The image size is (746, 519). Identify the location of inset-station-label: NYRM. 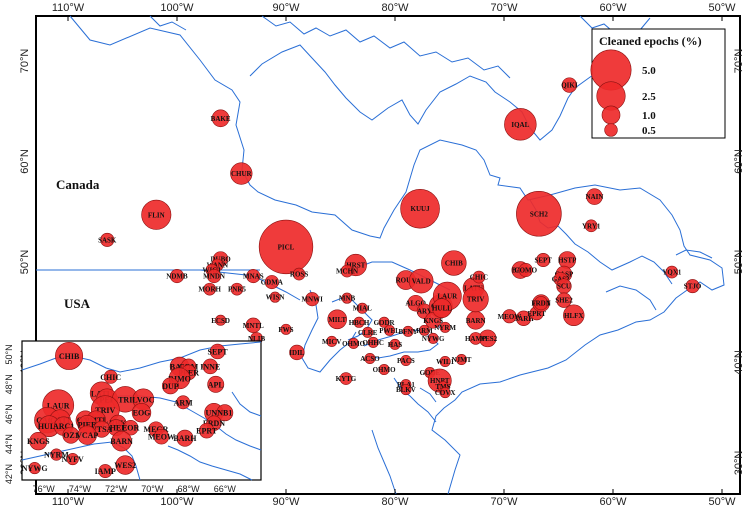
(56, 455).